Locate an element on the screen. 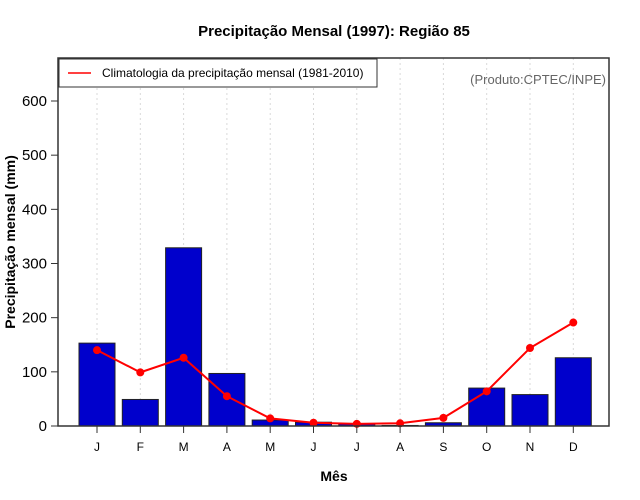 The height and width of the screenshot is (500, 640). x-axis-label: Mês is located at coordinates (333, 476).